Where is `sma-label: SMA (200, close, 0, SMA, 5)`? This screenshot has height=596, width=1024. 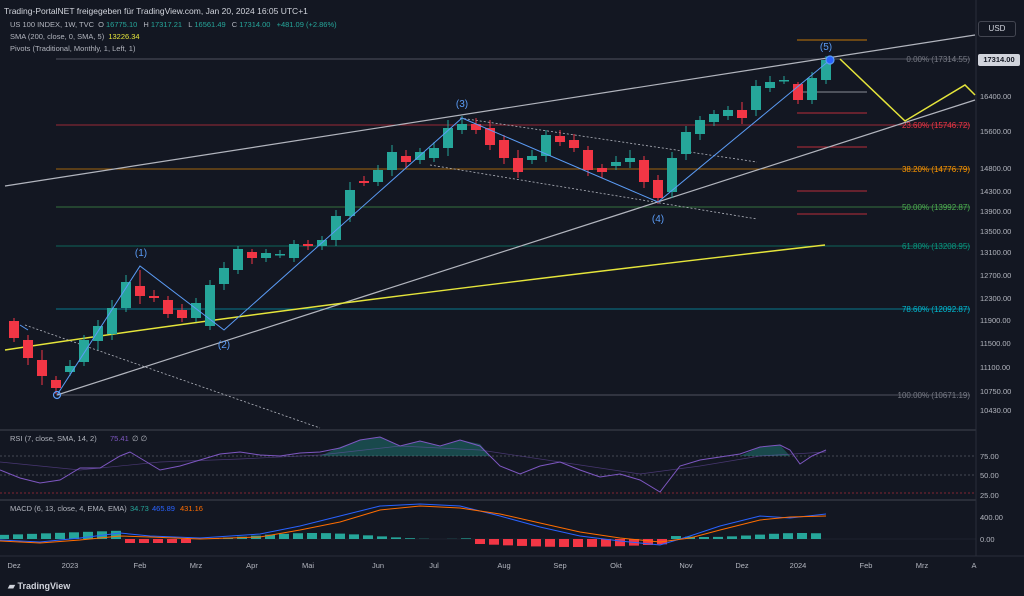 sma-label: SMA (200, close, 0, SMA, 5) is located at coordinates (57, 36).